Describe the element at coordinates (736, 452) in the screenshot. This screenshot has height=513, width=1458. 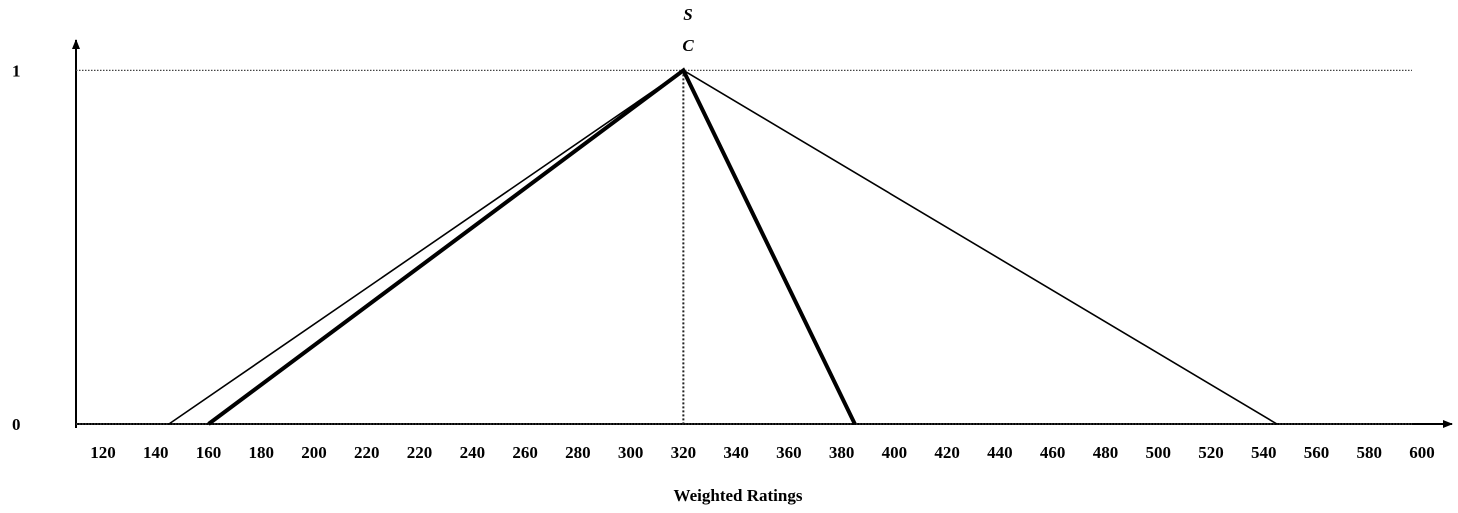
I see `x-tick-label: 340` at that location.